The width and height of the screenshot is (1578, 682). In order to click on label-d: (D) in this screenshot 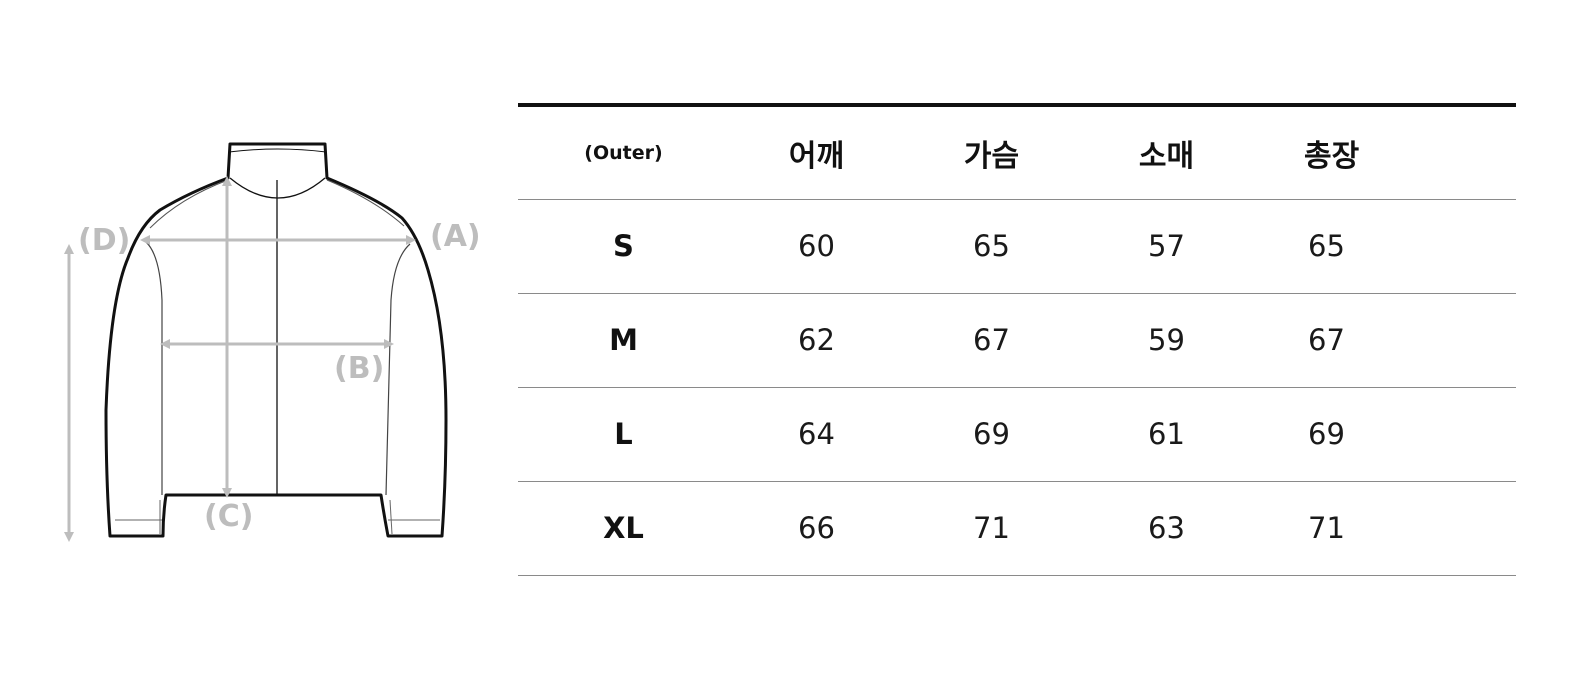, I will do `click(104, 240)`.